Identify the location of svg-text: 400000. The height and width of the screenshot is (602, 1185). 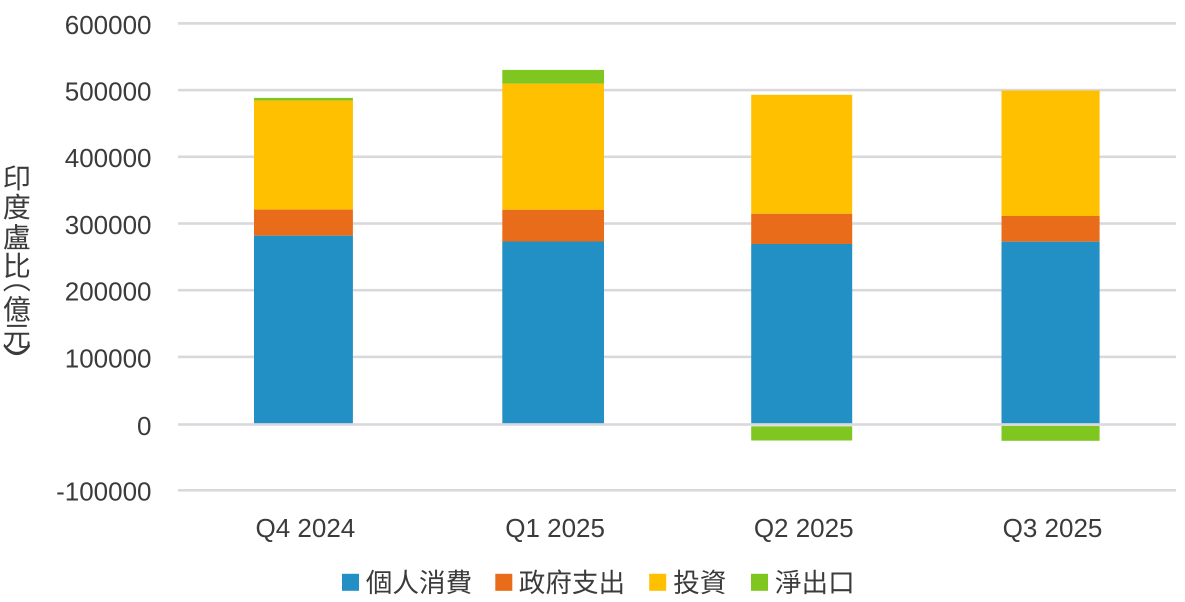
(108, 158).